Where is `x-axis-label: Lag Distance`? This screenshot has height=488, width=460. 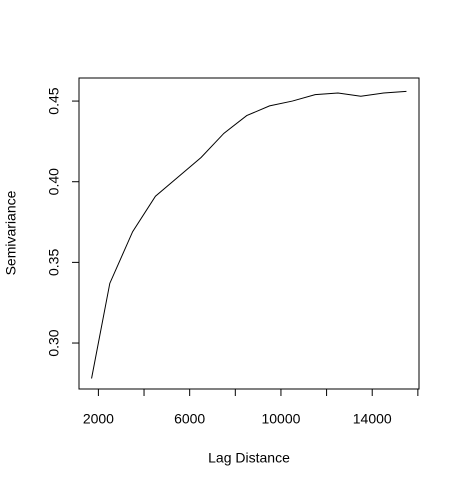
x-axis-label: Lag Distance is located at coordinates (249, 458).